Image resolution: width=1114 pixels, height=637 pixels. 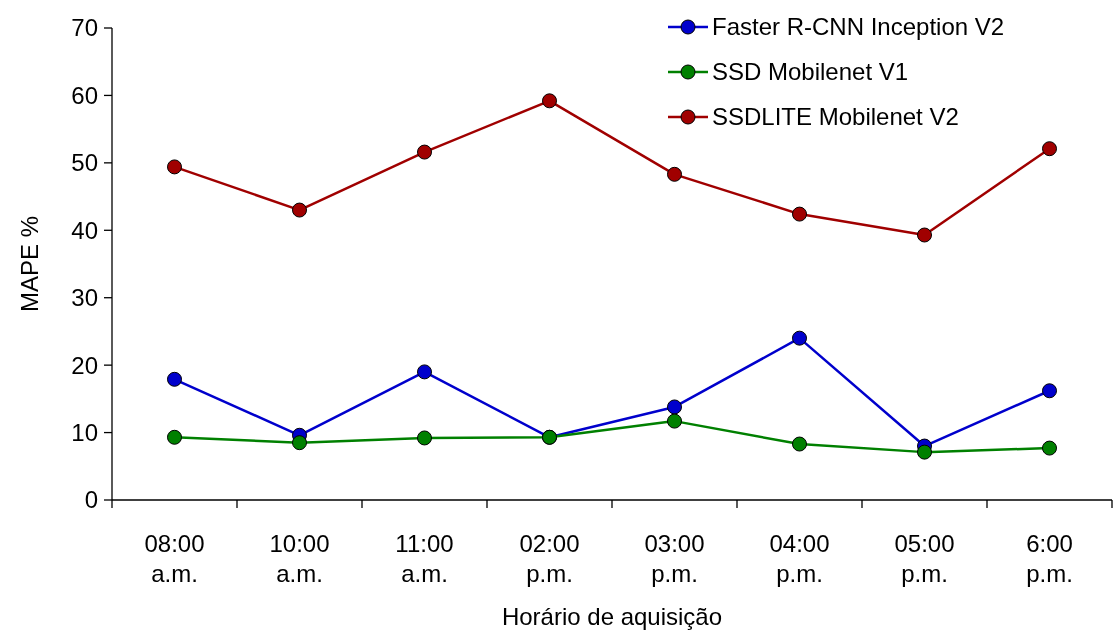 What do you see at coordinates (299, 558) in the screenshot?
I see `x-tick-label: 10:00 a.m.` at bounding box center [299, 558].